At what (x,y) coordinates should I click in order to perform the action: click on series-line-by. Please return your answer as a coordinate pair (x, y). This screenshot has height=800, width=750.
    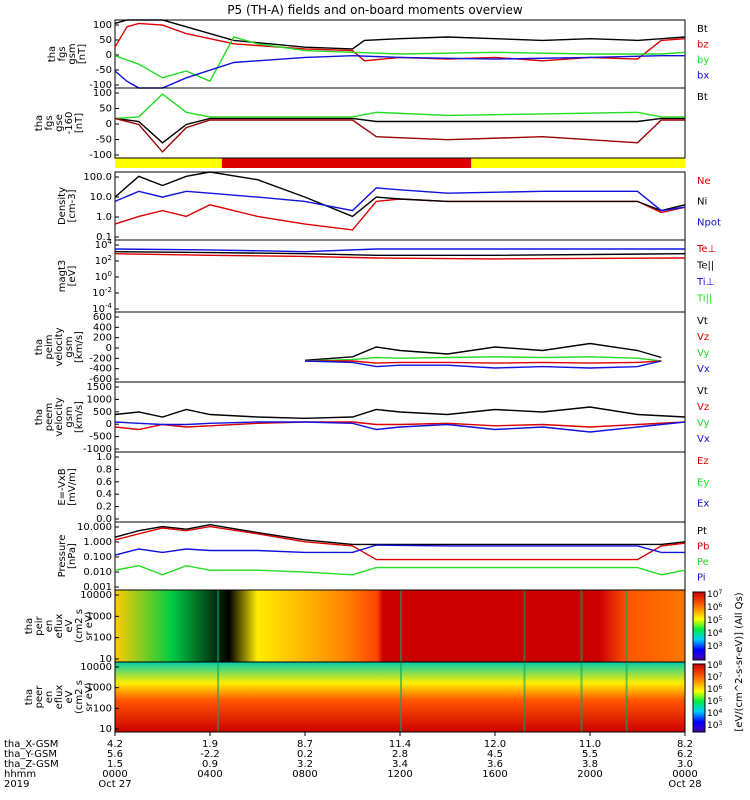
    Looking at the image, I should click on (400, 59).